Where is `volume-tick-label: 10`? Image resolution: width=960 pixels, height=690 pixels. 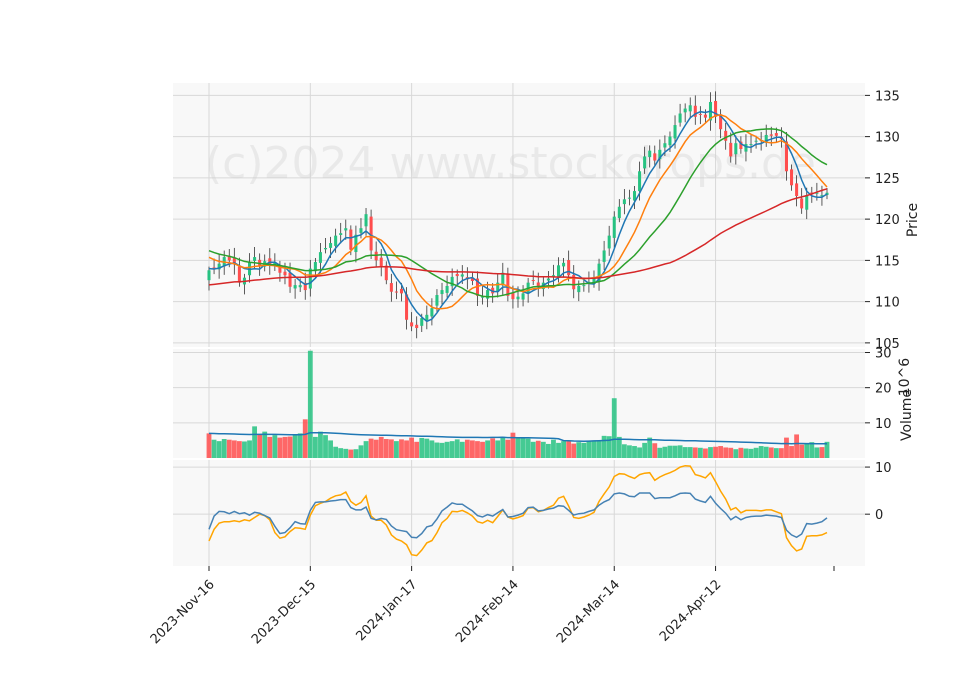
volume-tick-label: 10 is located at coordinates (883, 424).